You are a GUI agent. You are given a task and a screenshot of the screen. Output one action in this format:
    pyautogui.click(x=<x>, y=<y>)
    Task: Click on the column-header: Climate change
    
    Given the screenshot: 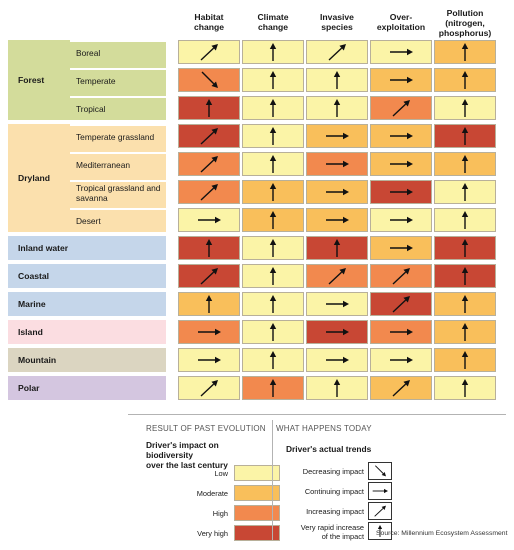 What is the action you would take?
    pyautogui.click(x=273, y=22)
    